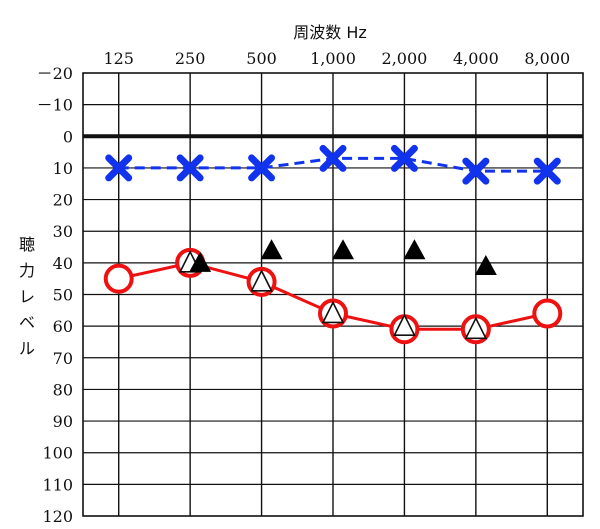 The height and width of the screenshot is (529, 600). Describe the element at coordinates (190, 58) in the screenshot. I see `x-tick-label: 250` at that location.